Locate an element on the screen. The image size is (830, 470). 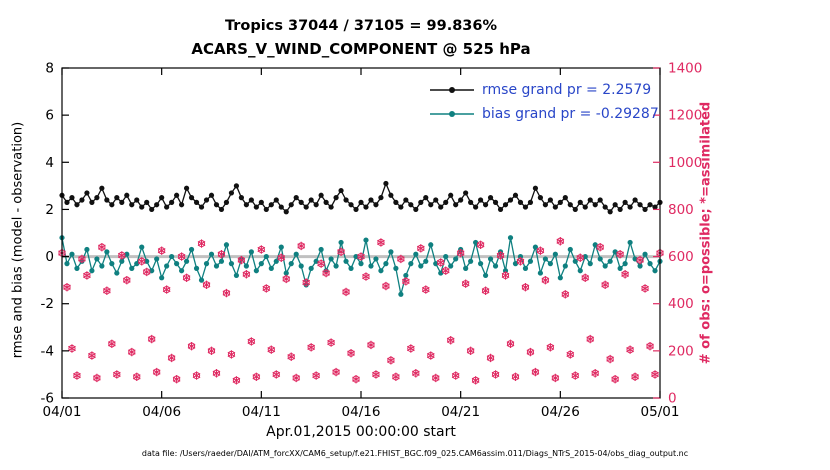
legend-sample-bias-icon is located at coordinates (452, 114).